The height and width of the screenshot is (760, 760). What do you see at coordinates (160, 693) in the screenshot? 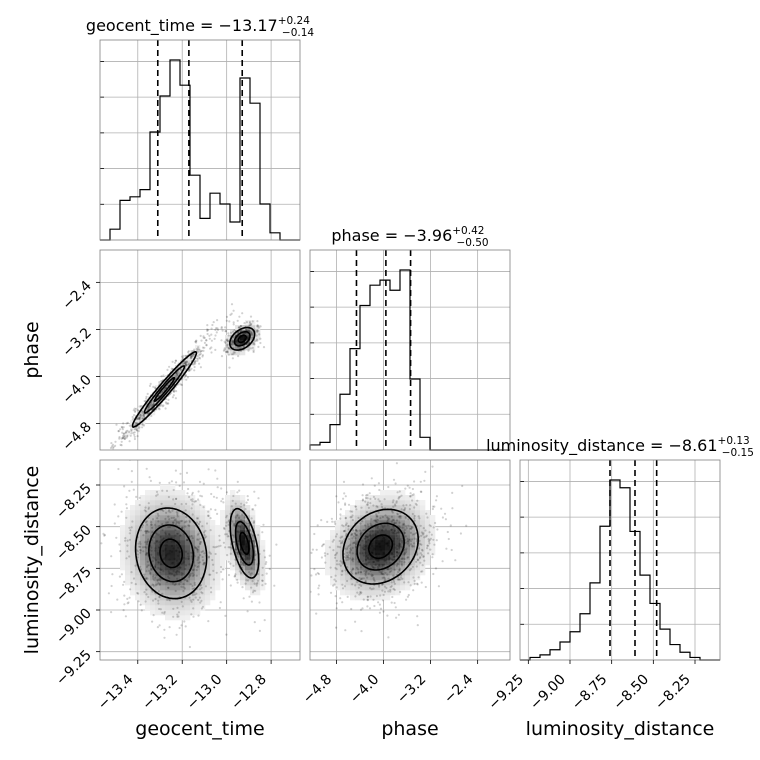
I see `x-tick-label: −13.2` at bounding box center [160, 693].